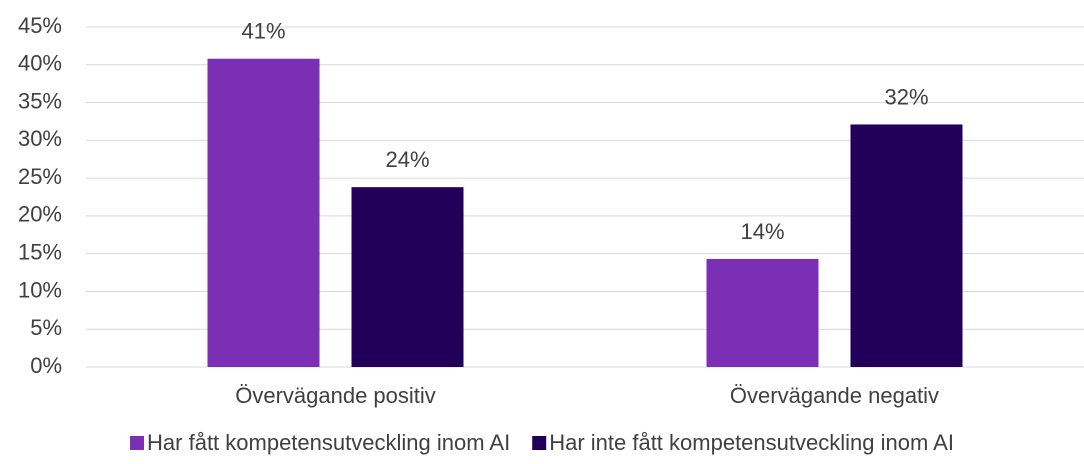 The width and height of the screenshot is (1084, 464). Describe the element at coordinates (762, 231) in the screenshot. I see `data-label: 14%` at that location.